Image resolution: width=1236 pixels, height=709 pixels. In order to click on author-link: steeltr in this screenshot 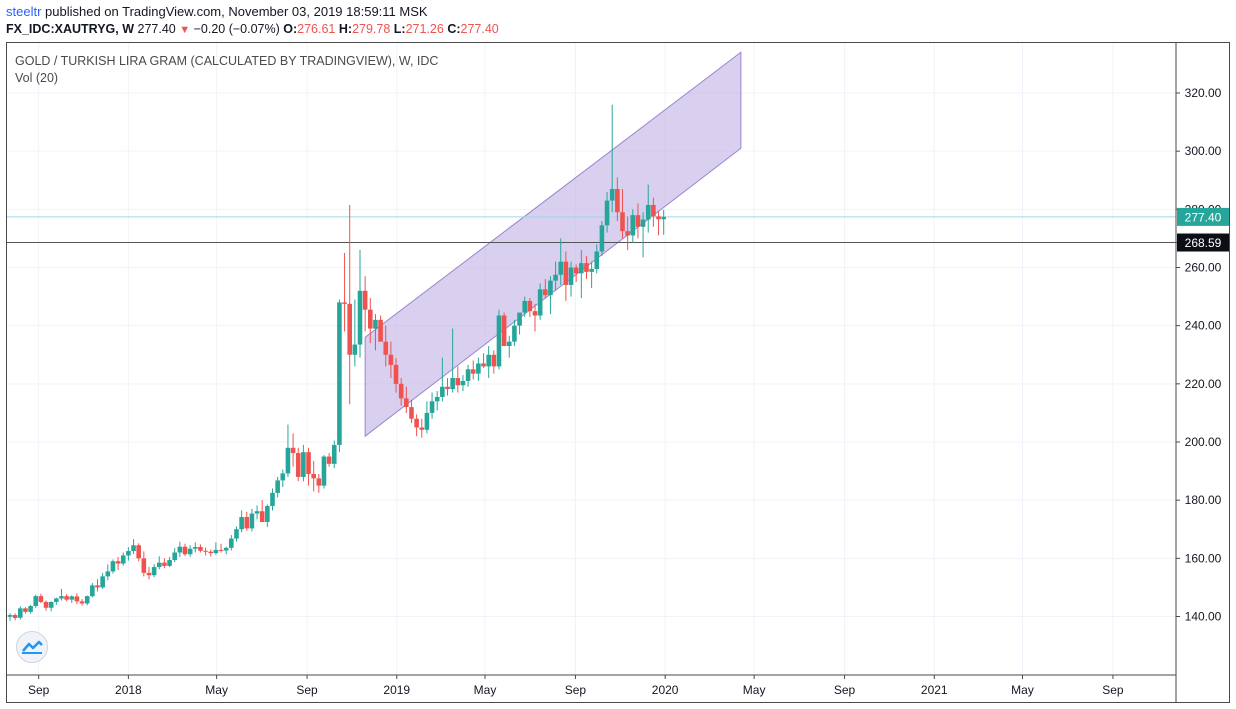, I will do `click(24, 11)`.